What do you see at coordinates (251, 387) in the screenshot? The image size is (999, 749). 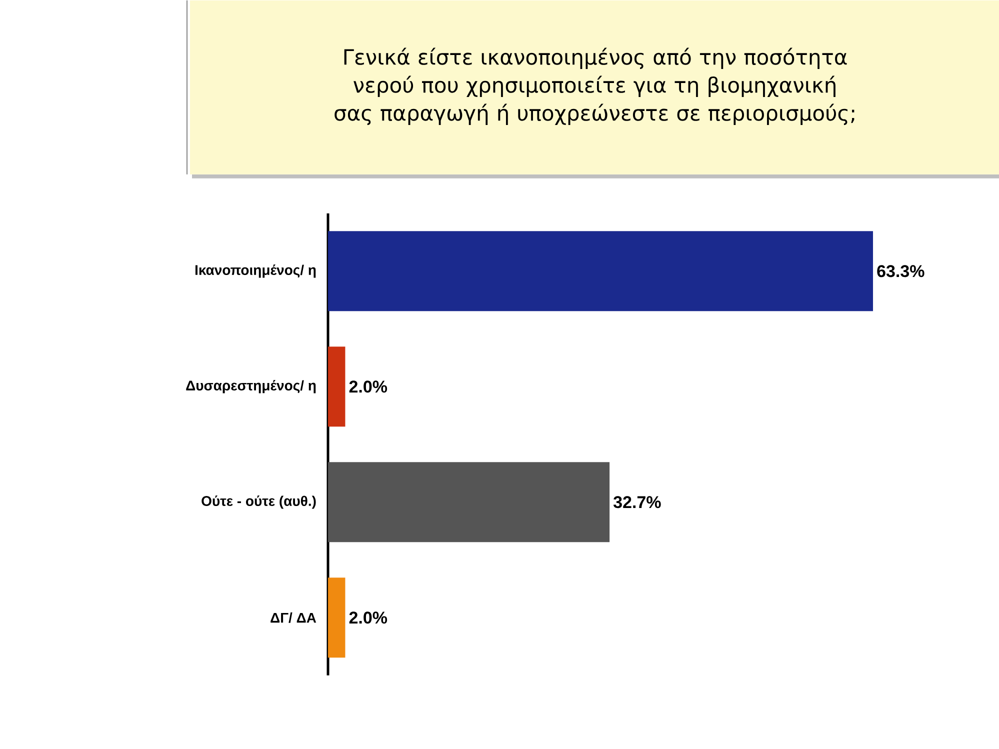 I see `y-tick-label: Δυσαρεστημένος/ η` at bounding box center [251, 387].